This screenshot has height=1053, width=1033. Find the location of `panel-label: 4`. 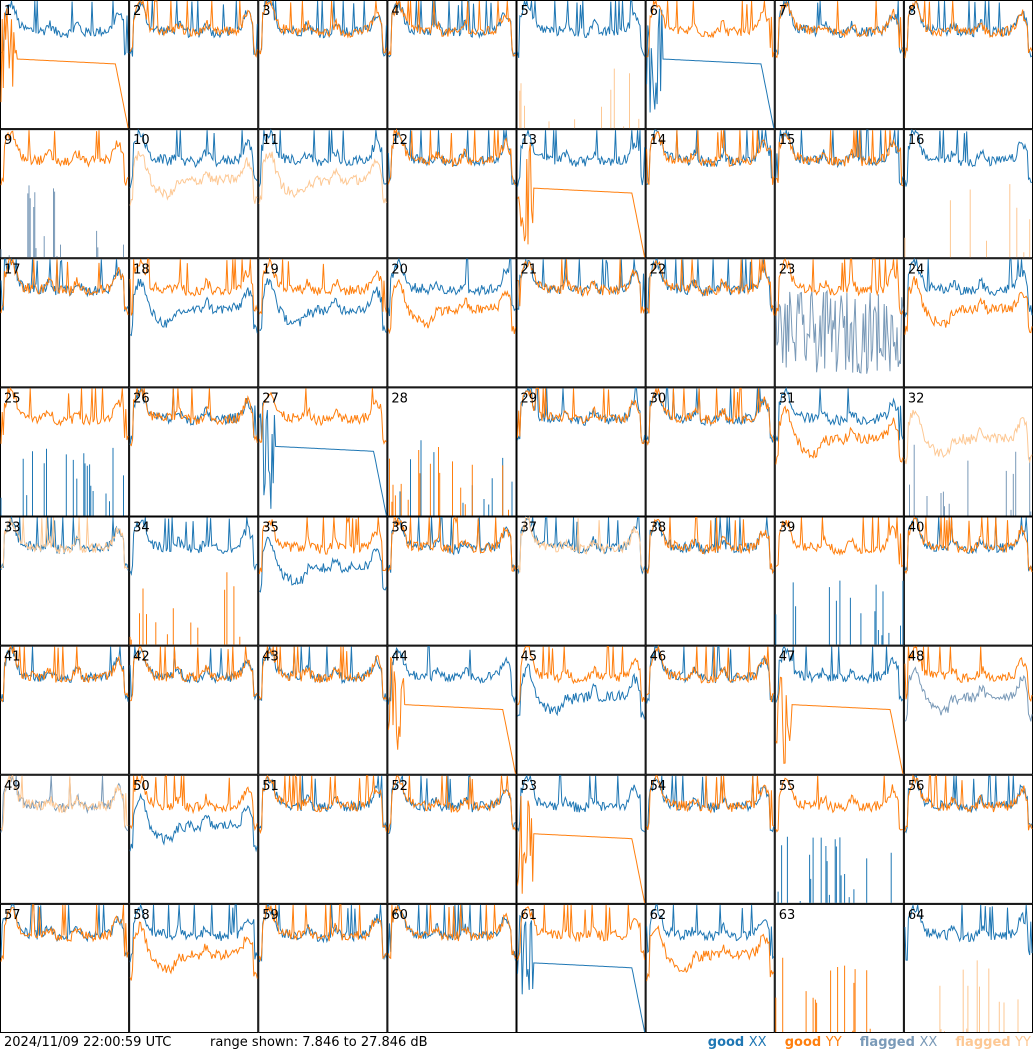

panel-label: 4 is located at coordinates (395, 11).